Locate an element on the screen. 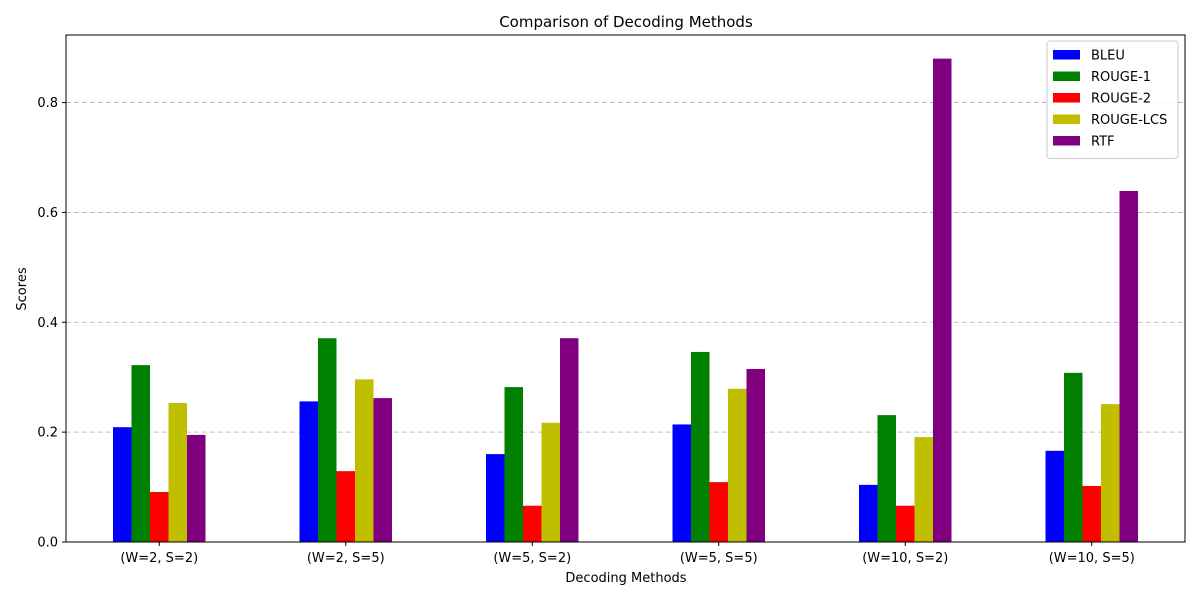 This screenshot has height=604, width=1200. legend-swatch-bleu is located at coordinates (1066, 55).